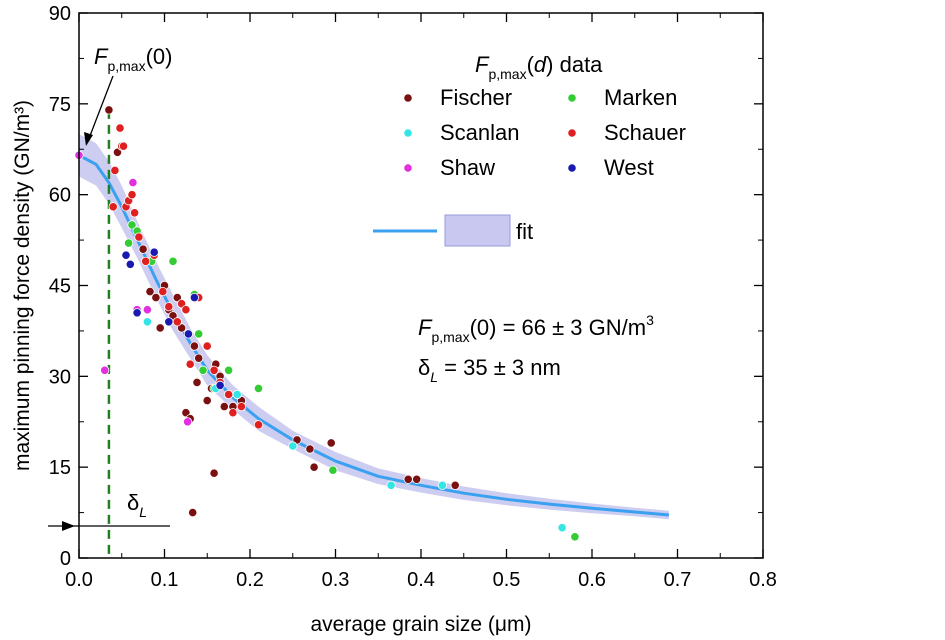  Describe the element at coordinates (524, 231) in the screenshot. I see `legend-label-fit: fit` at that location.